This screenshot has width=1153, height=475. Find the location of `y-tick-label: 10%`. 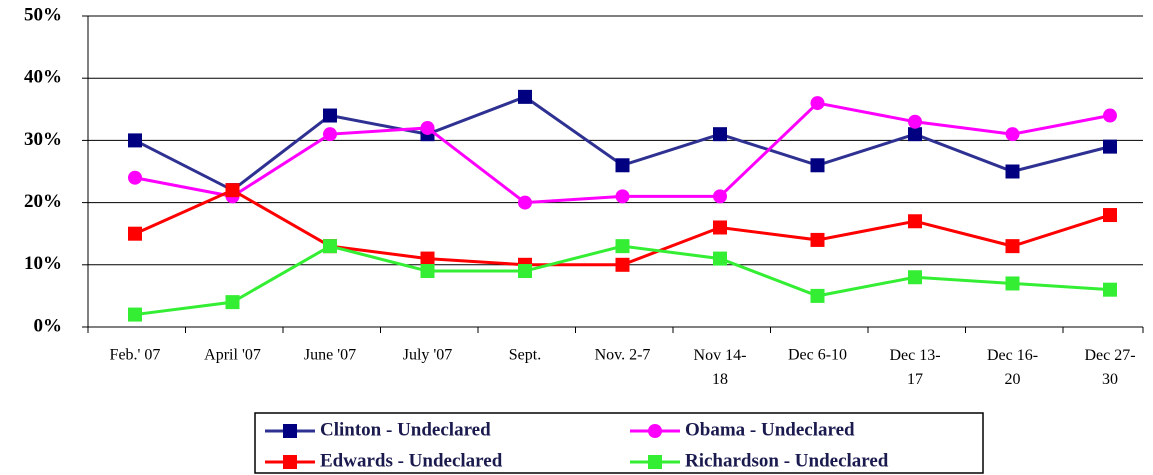

y-tick-label: 10% is located at coordinates (43, 263).